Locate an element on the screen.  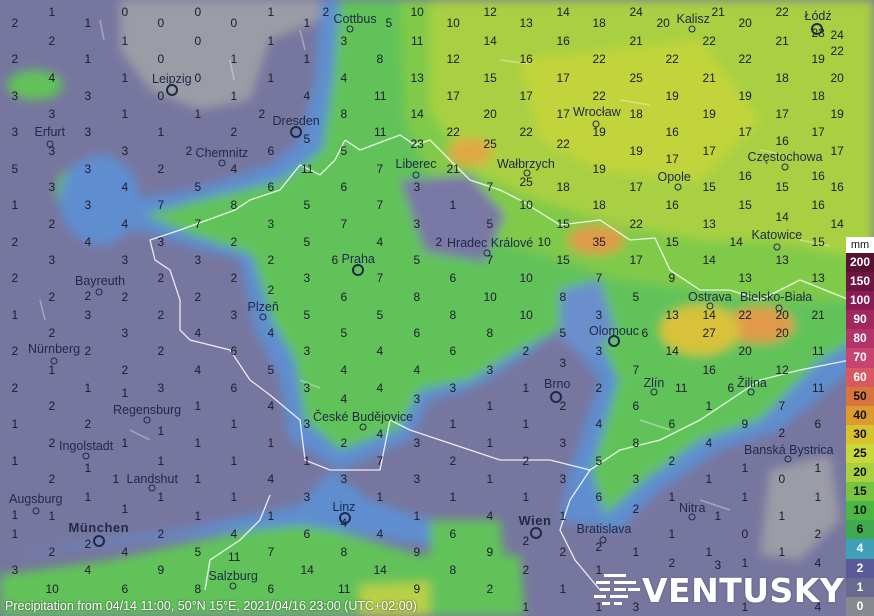
precipitation-value: 24 is located at coordinates (636, 11).